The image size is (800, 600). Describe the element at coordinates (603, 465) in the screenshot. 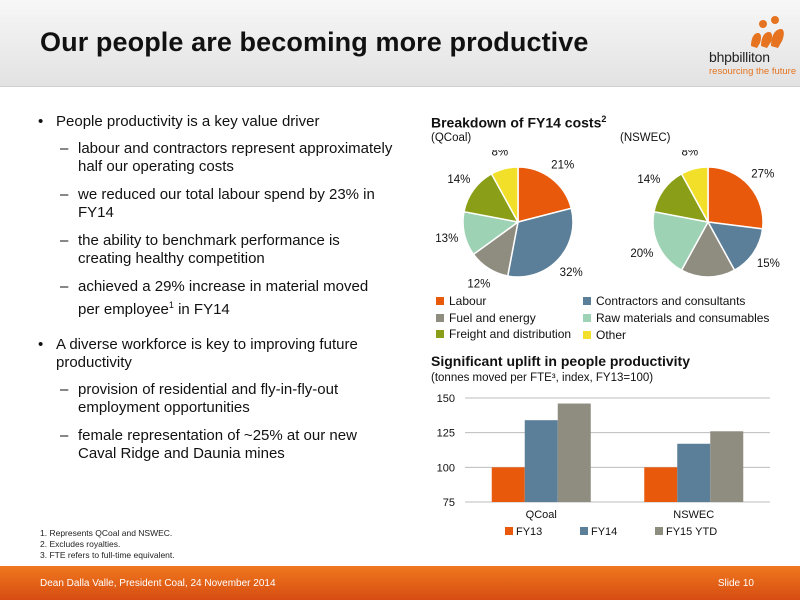

I see `bar-chart-productivity: 75 100 125 150 QCoal NSWEC FY13 FY14 FY15 YTD` at that location.